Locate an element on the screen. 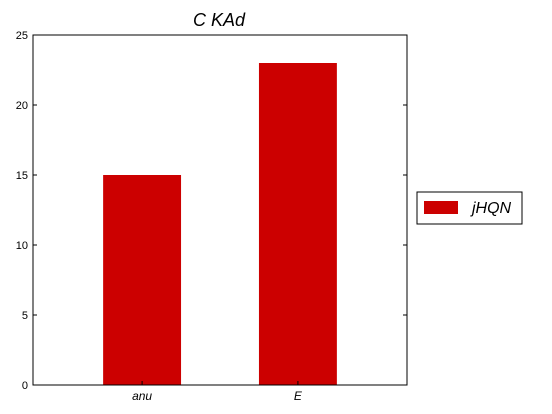 The height and width of the screenshot is (414, 552). y-tick-label: 25 is located at coordinates (22, 36).